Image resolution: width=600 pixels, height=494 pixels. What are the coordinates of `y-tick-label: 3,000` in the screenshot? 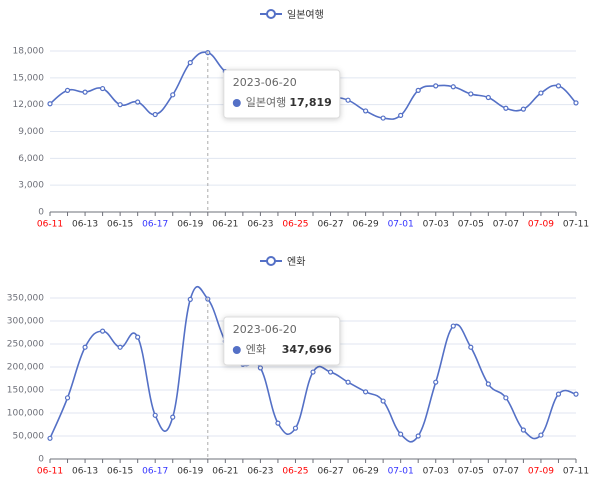 It's located at (31, 186).